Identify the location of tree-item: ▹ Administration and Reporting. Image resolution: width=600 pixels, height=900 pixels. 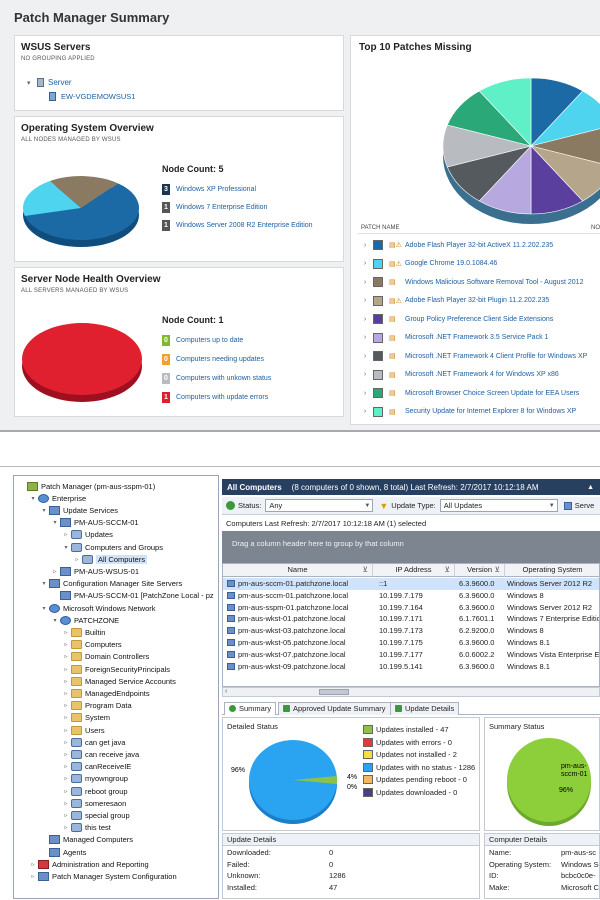
(89, 864).